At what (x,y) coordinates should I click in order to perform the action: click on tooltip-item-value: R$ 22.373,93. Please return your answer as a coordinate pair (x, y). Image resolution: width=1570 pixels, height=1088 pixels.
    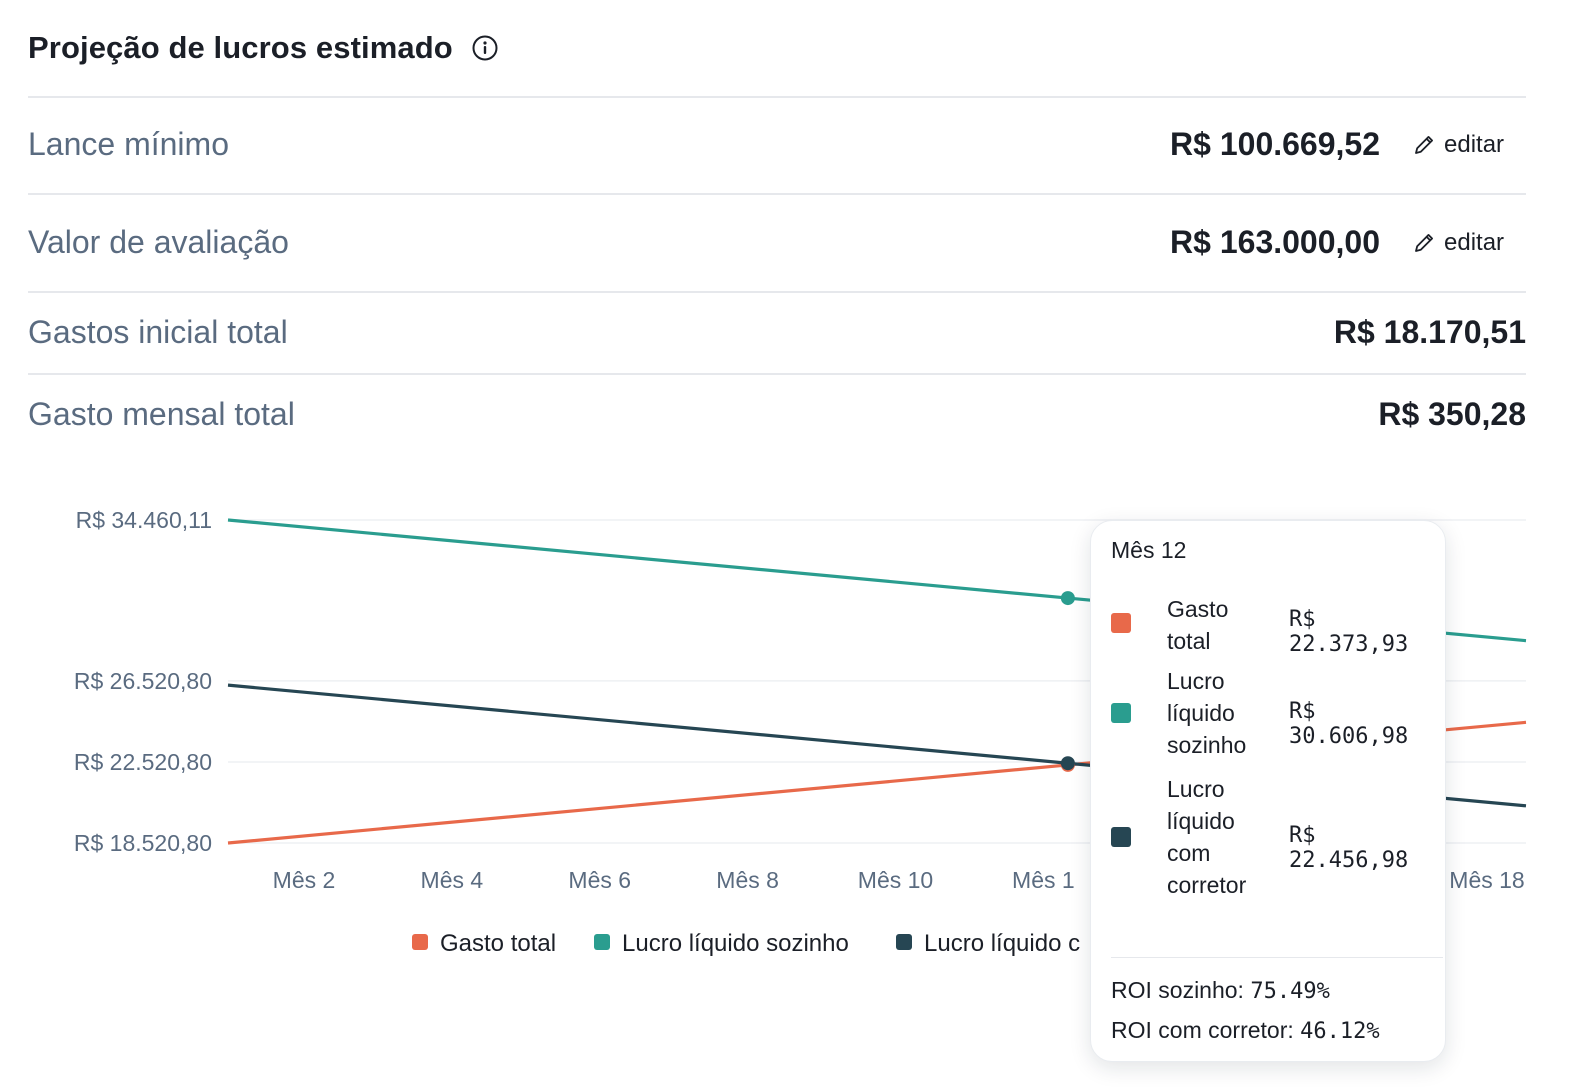
    Looking at the image, I should click on (1349, 632).